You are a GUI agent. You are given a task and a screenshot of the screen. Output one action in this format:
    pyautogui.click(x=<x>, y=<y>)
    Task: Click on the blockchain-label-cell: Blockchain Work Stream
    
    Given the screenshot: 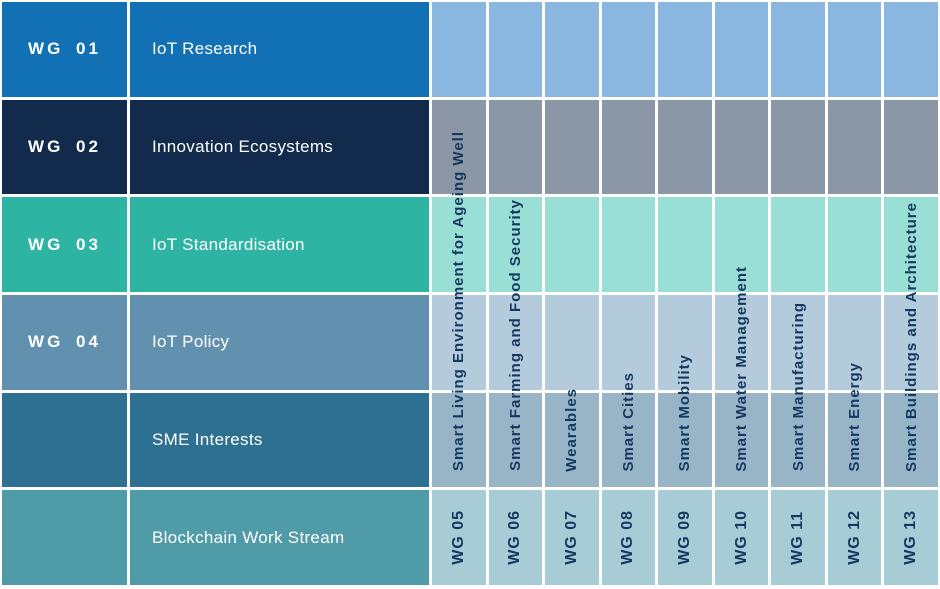 What is the action you would take?
    pyautogui.click(x=279, y=537)
    